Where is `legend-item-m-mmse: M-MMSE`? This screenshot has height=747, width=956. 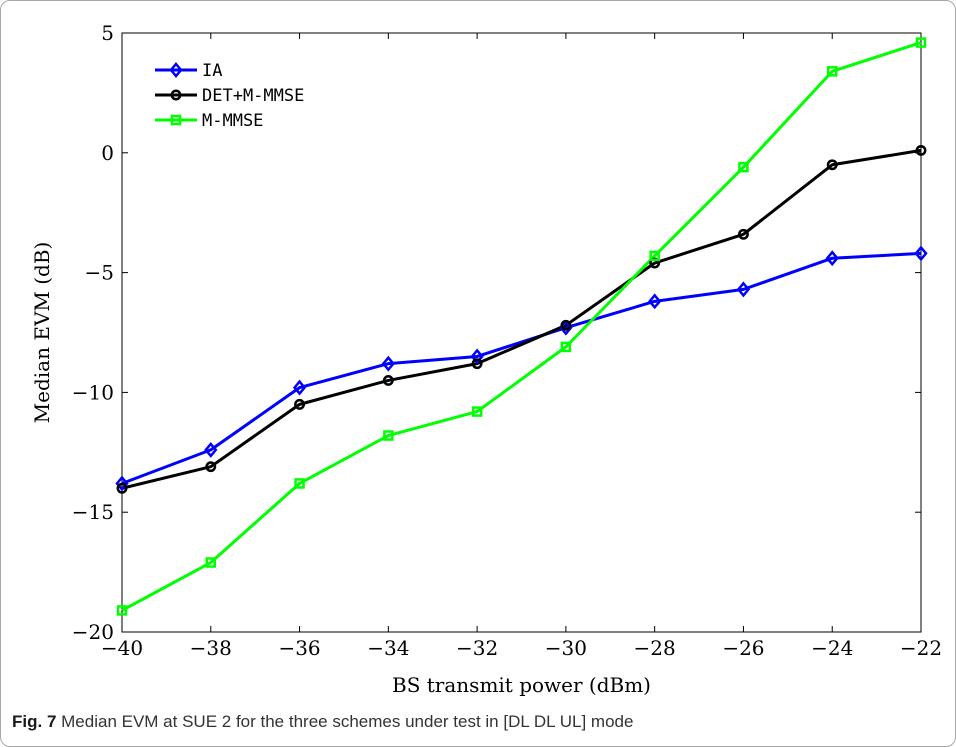 legend-item-m-mmse: M-MMSE is located at coordinates (209, 121).